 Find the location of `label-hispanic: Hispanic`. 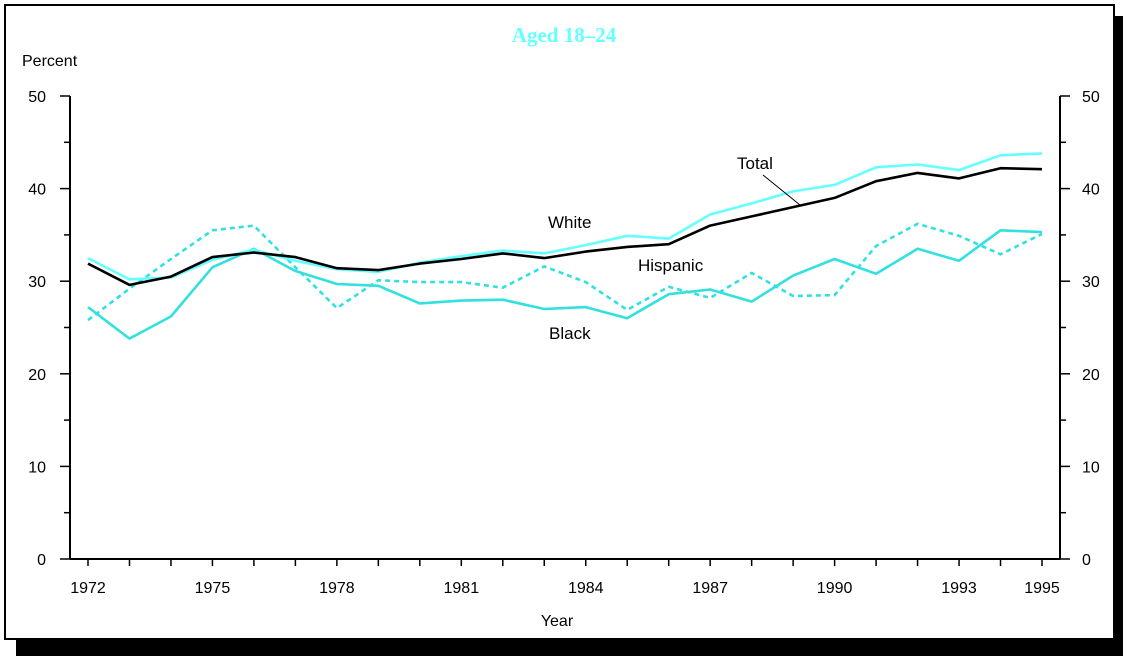

label-hispanic: Hispanic is located at coordinates (671, 265).